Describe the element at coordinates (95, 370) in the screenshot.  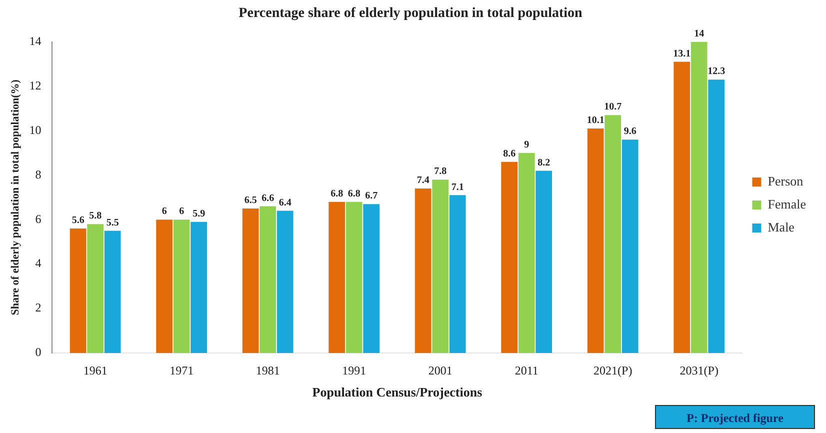
I see `x-tick-label: 1961` at that location.